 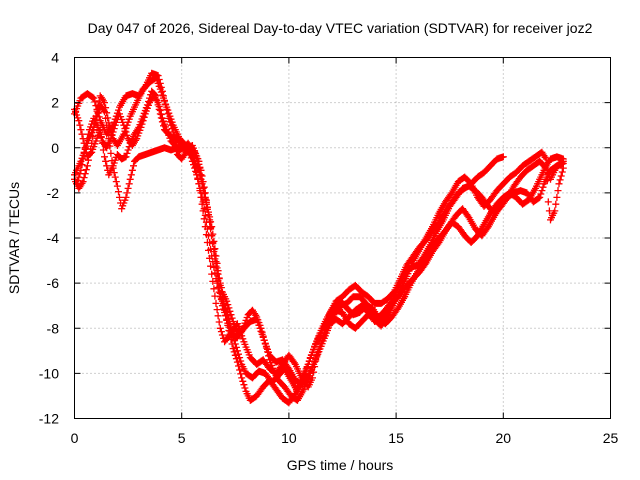 What do you see at coordinates (289, 438) in the screenshot?
I see `x-tick-label: 10` at bounding box center [289, 438].